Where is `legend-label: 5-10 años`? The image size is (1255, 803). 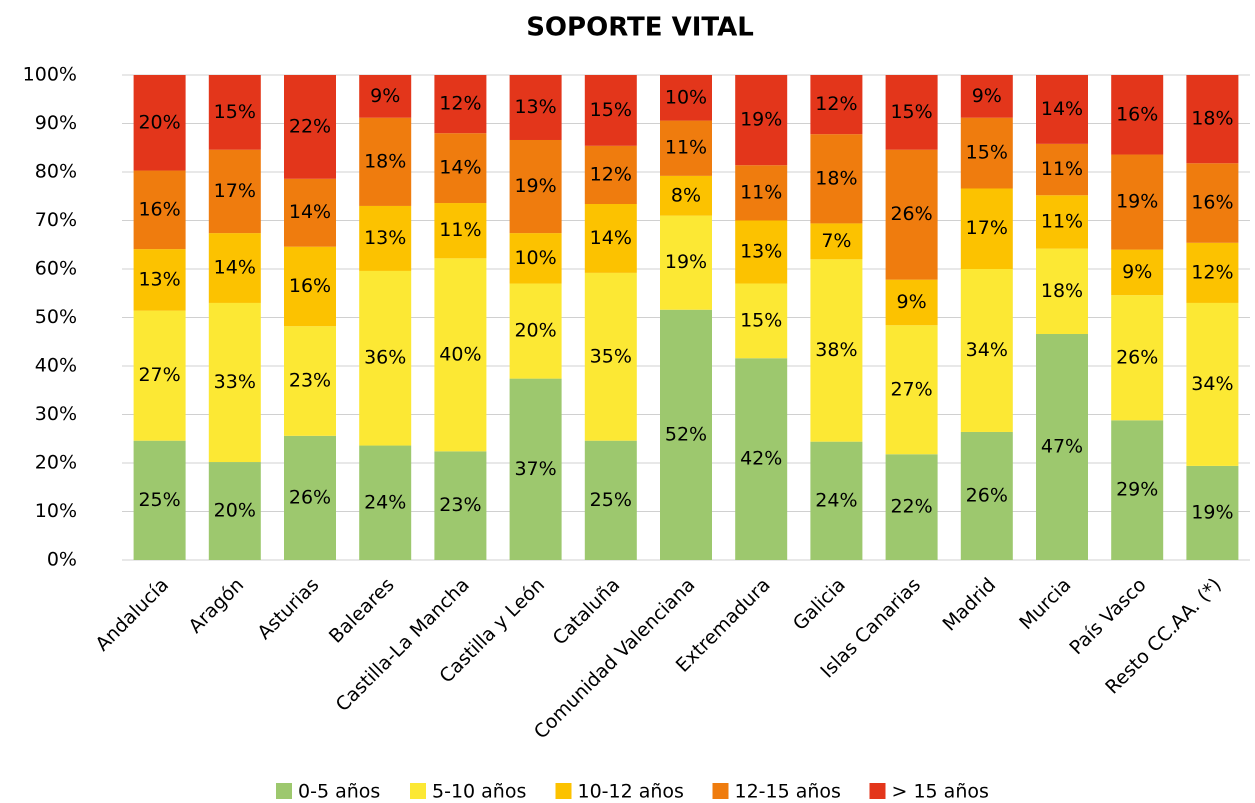
legend-label: 5-10 años is located at coordinates (479, 792).